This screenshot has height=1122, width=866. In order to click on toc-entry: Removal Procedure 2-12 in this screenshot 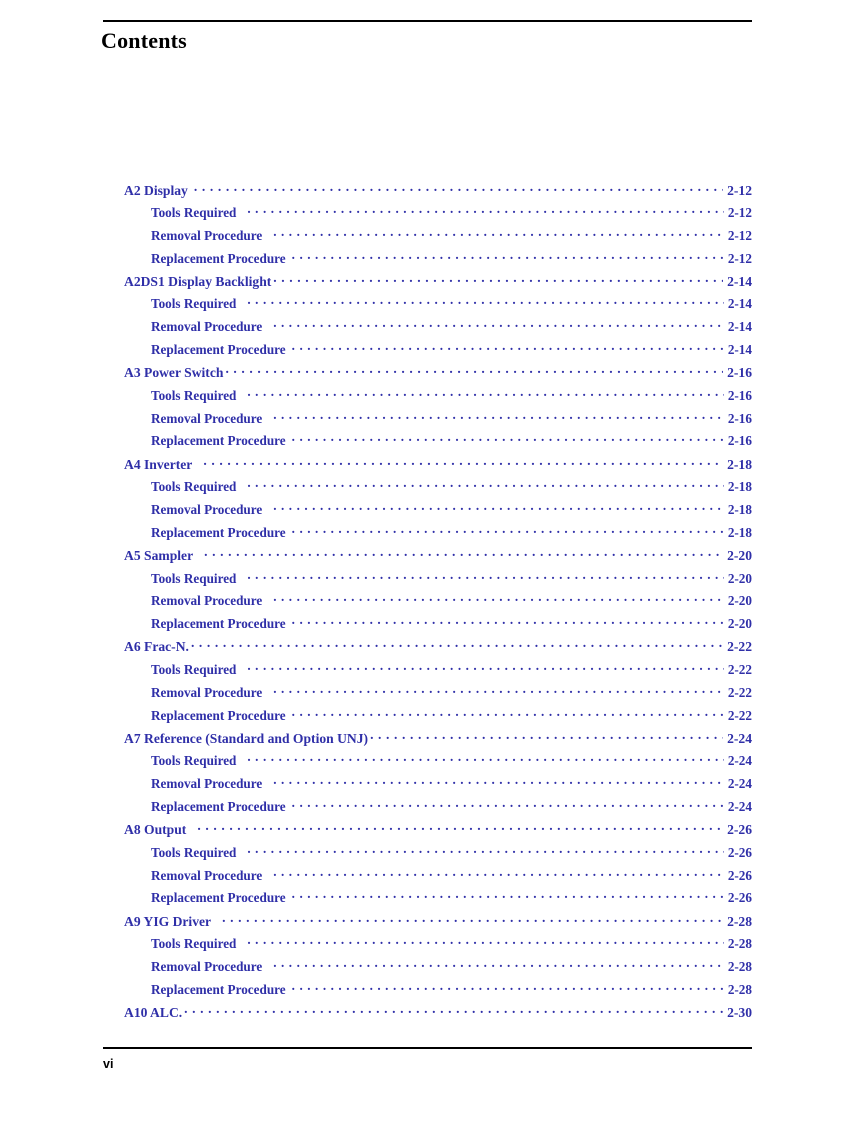, I will do `click(427, 238)`.